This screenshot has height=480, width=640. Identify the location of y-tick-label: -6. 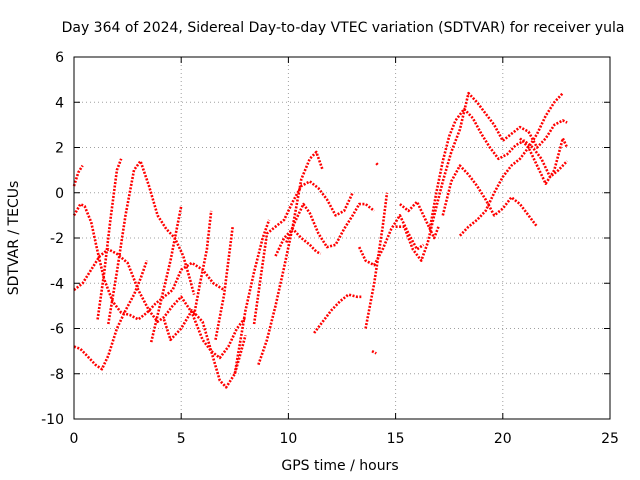
(57, 330).